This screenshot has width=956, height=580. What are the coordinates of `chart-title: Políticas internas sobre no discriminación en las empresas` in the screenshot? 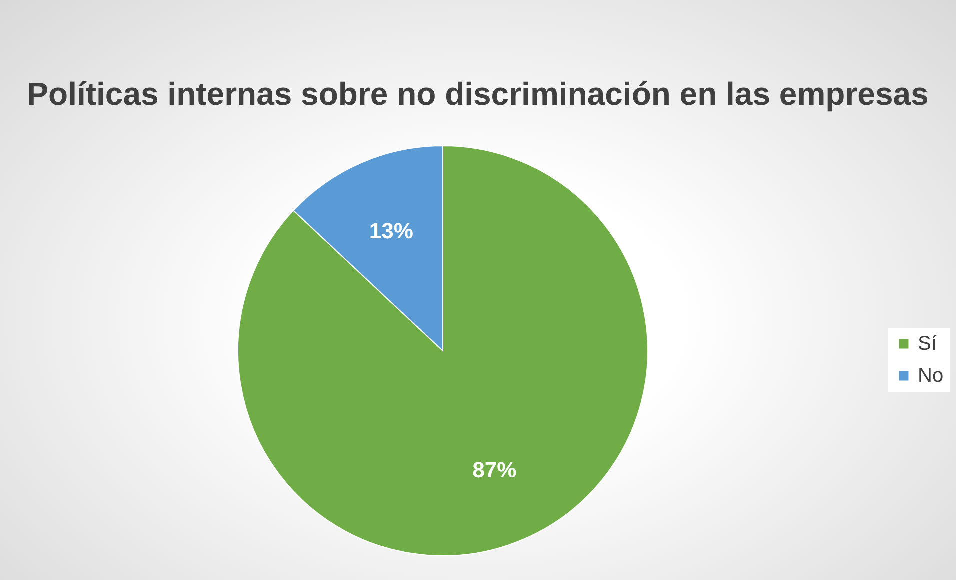 It's located at (478, 94).